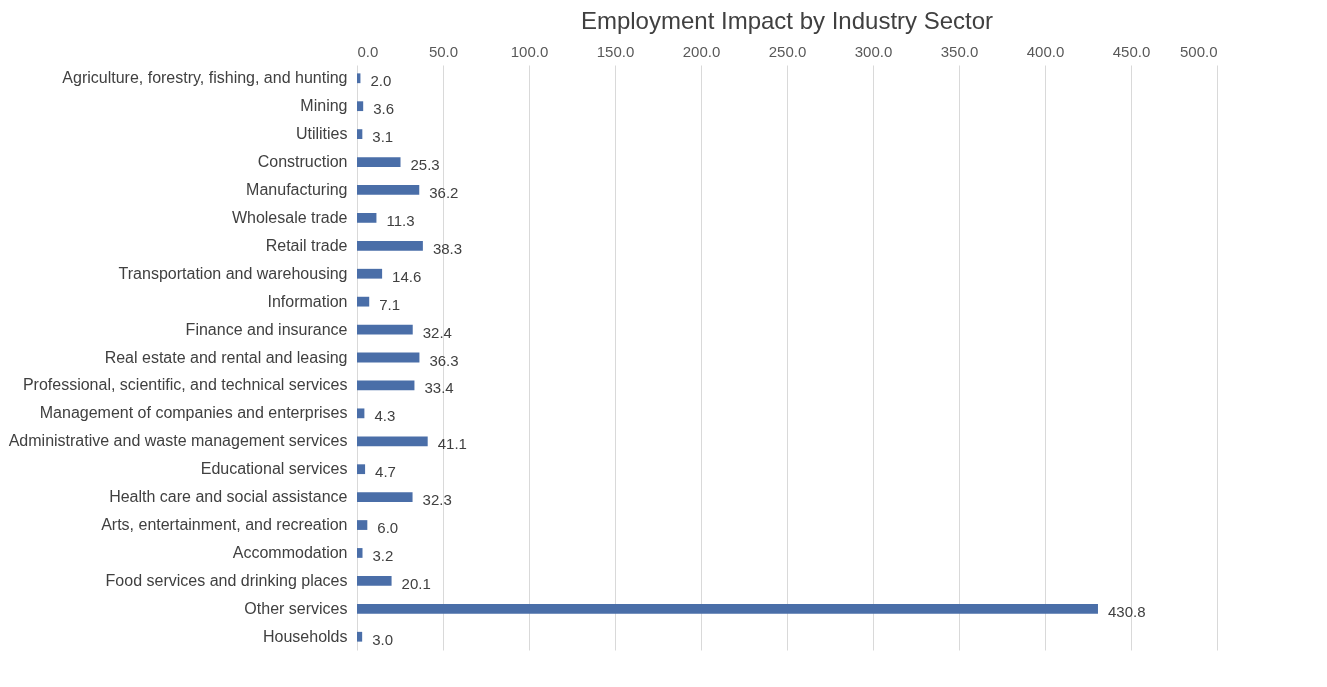  What do you see at coordinates (307, 301) in the screenshot?
I see `y-tick-label: Information` at bounding box center [307, 301].